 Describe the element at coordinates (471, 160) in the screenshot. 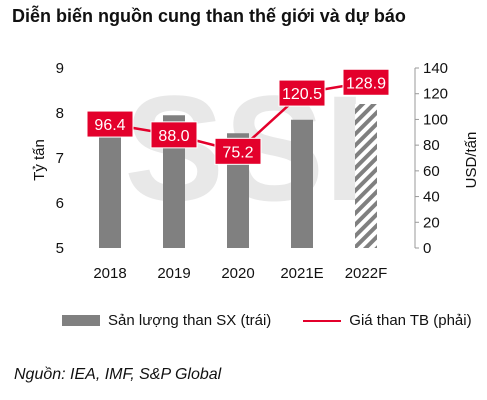

I see `y-axis-right-label: USD/tấn` at that location.